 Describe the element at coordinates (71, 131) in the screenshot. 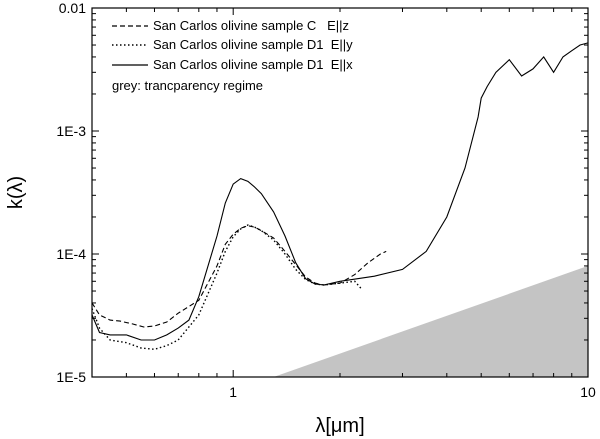

I see `y-tick-label: 1E-3` at that location.